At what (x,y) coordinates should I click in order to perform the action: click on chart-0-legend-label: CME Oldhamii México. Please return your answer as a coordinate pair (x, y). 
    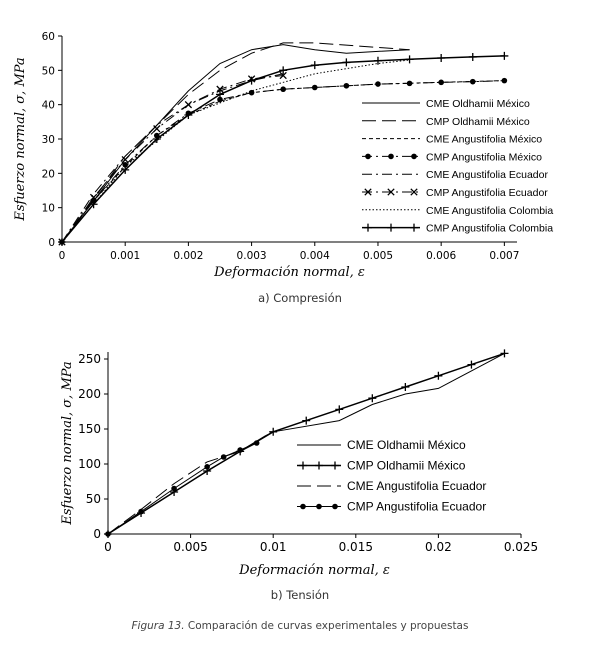
    Looking at the image, I should click on (478, 104).